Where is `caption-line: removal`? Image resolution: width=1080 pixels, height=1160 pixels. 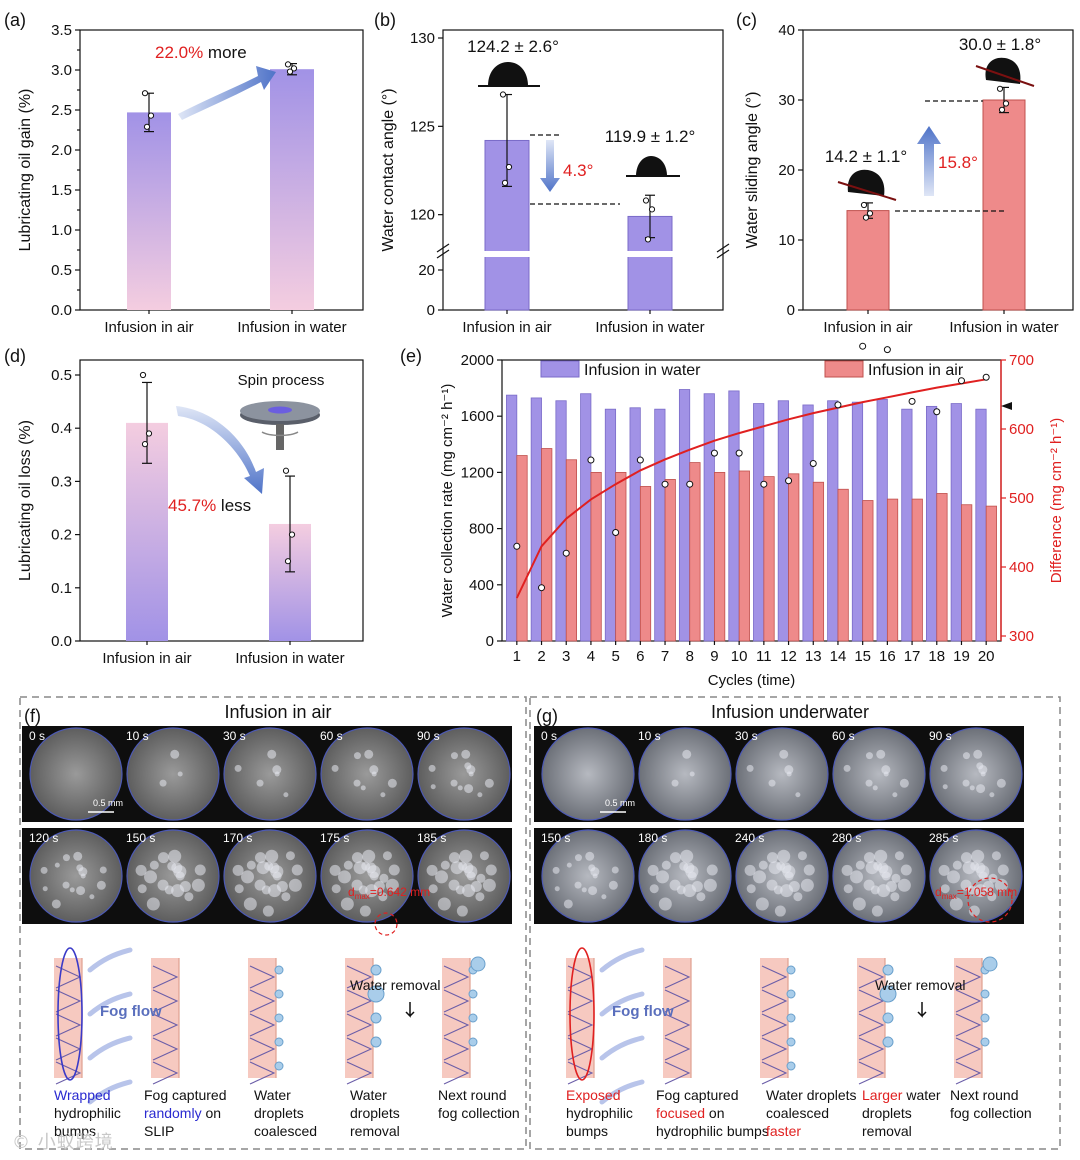
caption-line: removal is located at coordinates (887, 1131).